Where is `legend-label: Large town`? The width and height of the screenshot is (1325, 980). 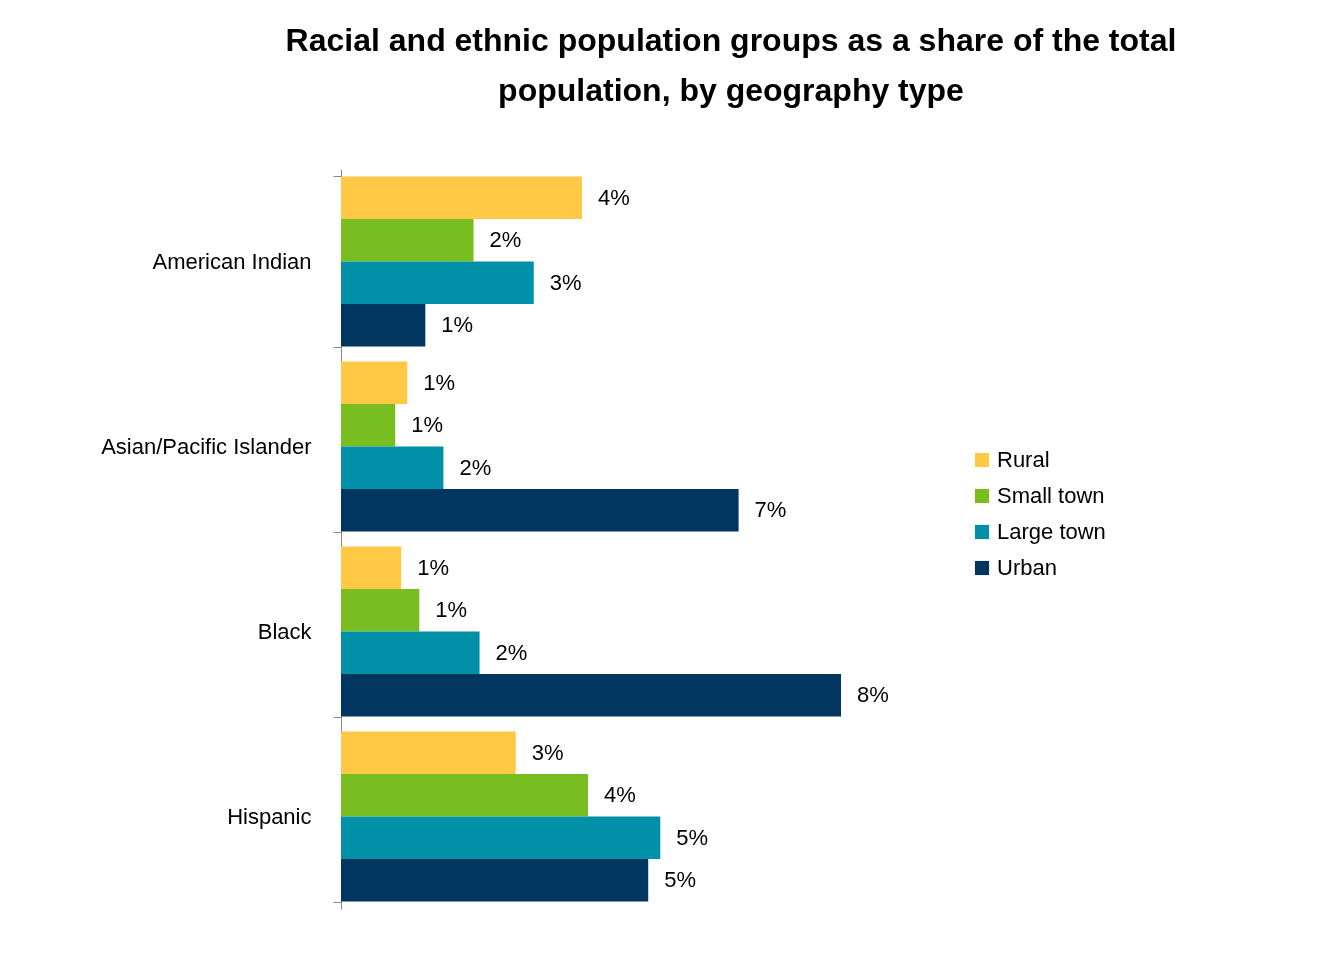
legend-label: Large town is located at coordinates (1051, 531).